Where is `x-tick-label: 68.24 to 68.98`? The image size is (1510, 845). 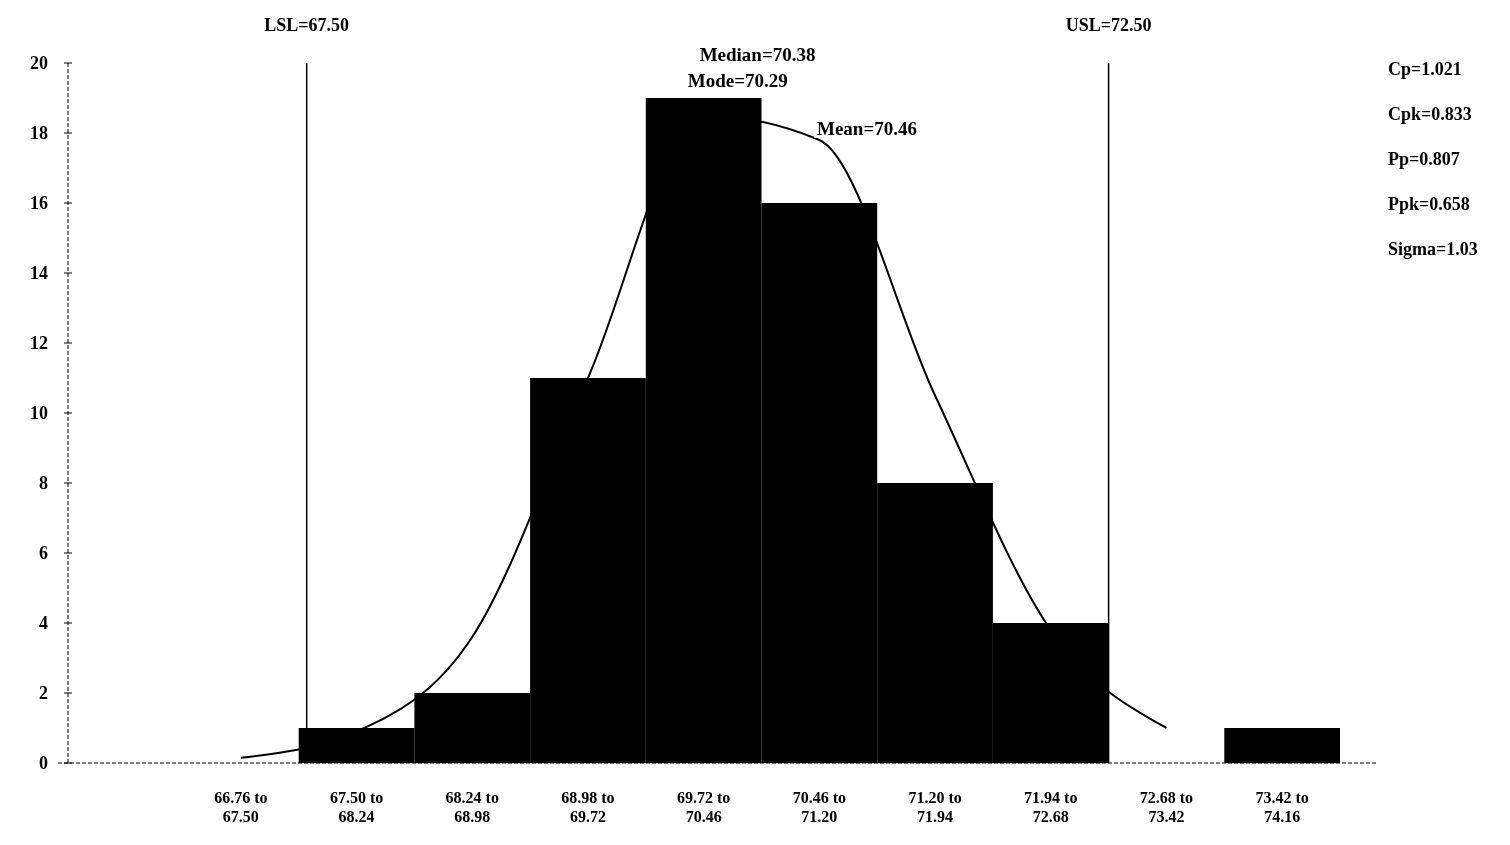
x-tick-label: 68.24 to 68.98 is located at coordinates (472, 807).